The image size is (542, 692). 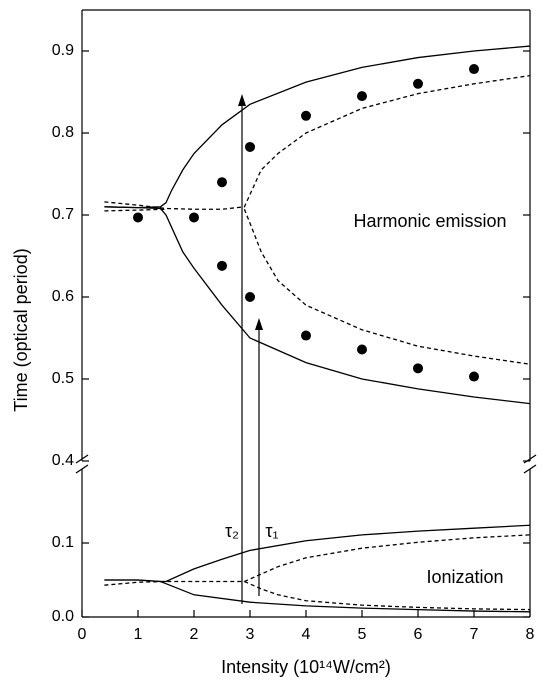 I want to click on y-tick-label: 0.0, so click(x=63, y=616).